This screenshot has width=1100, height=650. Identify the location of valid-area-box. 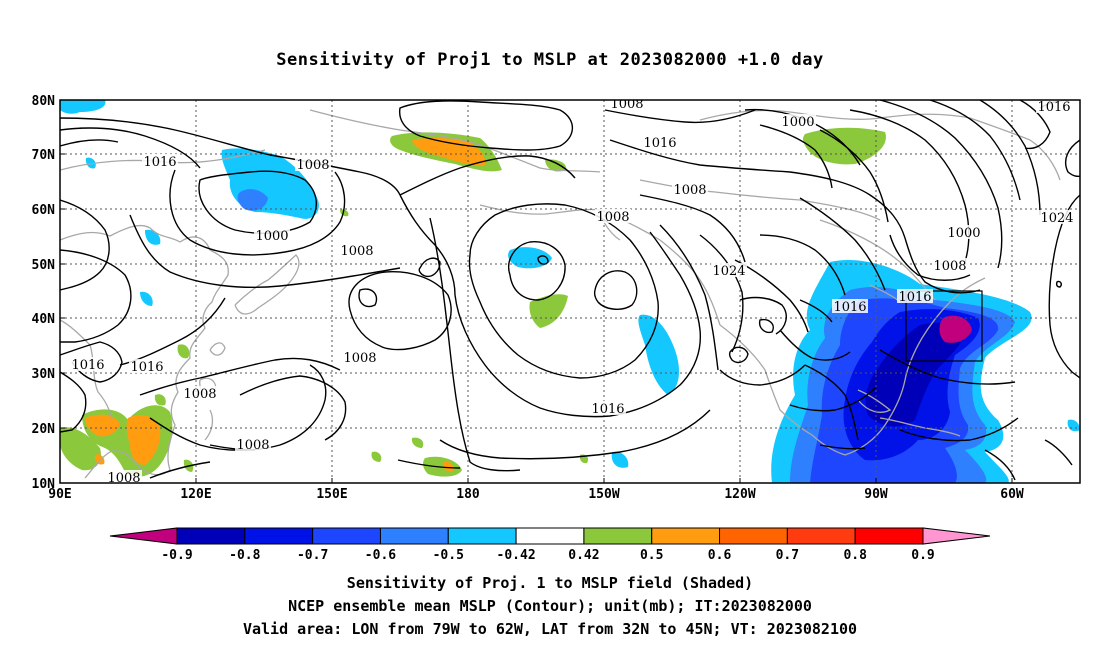
(944, 326).